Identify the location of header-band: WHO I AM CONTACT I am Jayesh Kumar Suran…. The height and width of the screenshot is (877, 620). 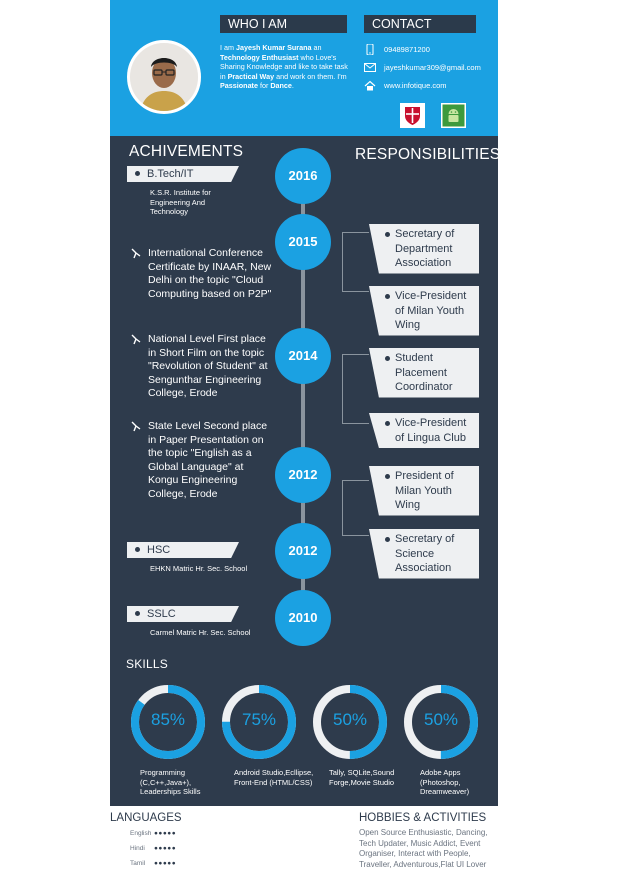
(304, 68).